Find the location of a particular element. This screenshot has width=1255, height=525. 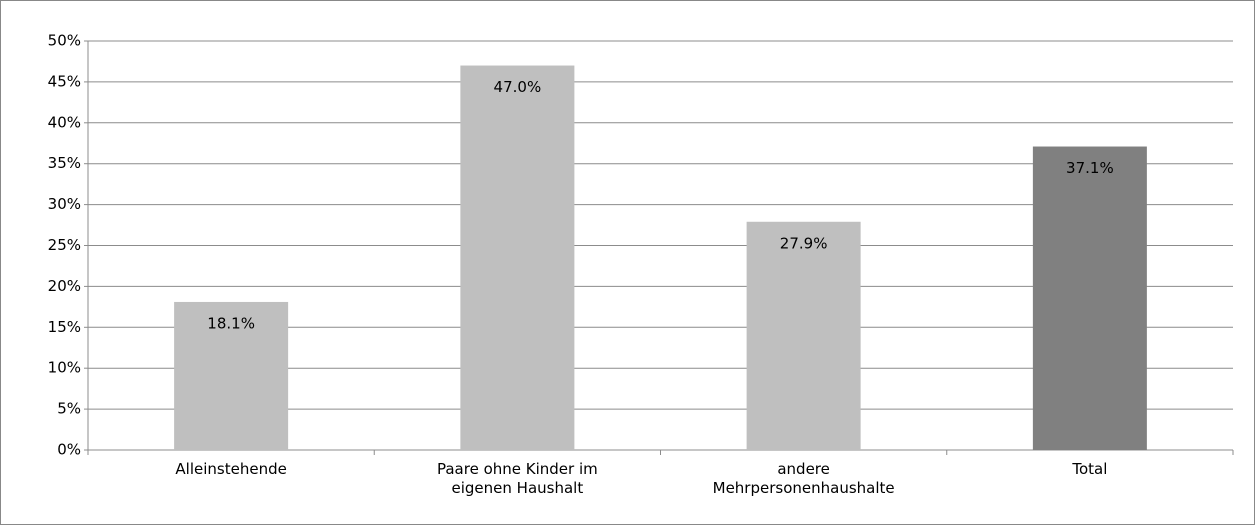

data-label: 18.1% is located at coordinates (231, 323).